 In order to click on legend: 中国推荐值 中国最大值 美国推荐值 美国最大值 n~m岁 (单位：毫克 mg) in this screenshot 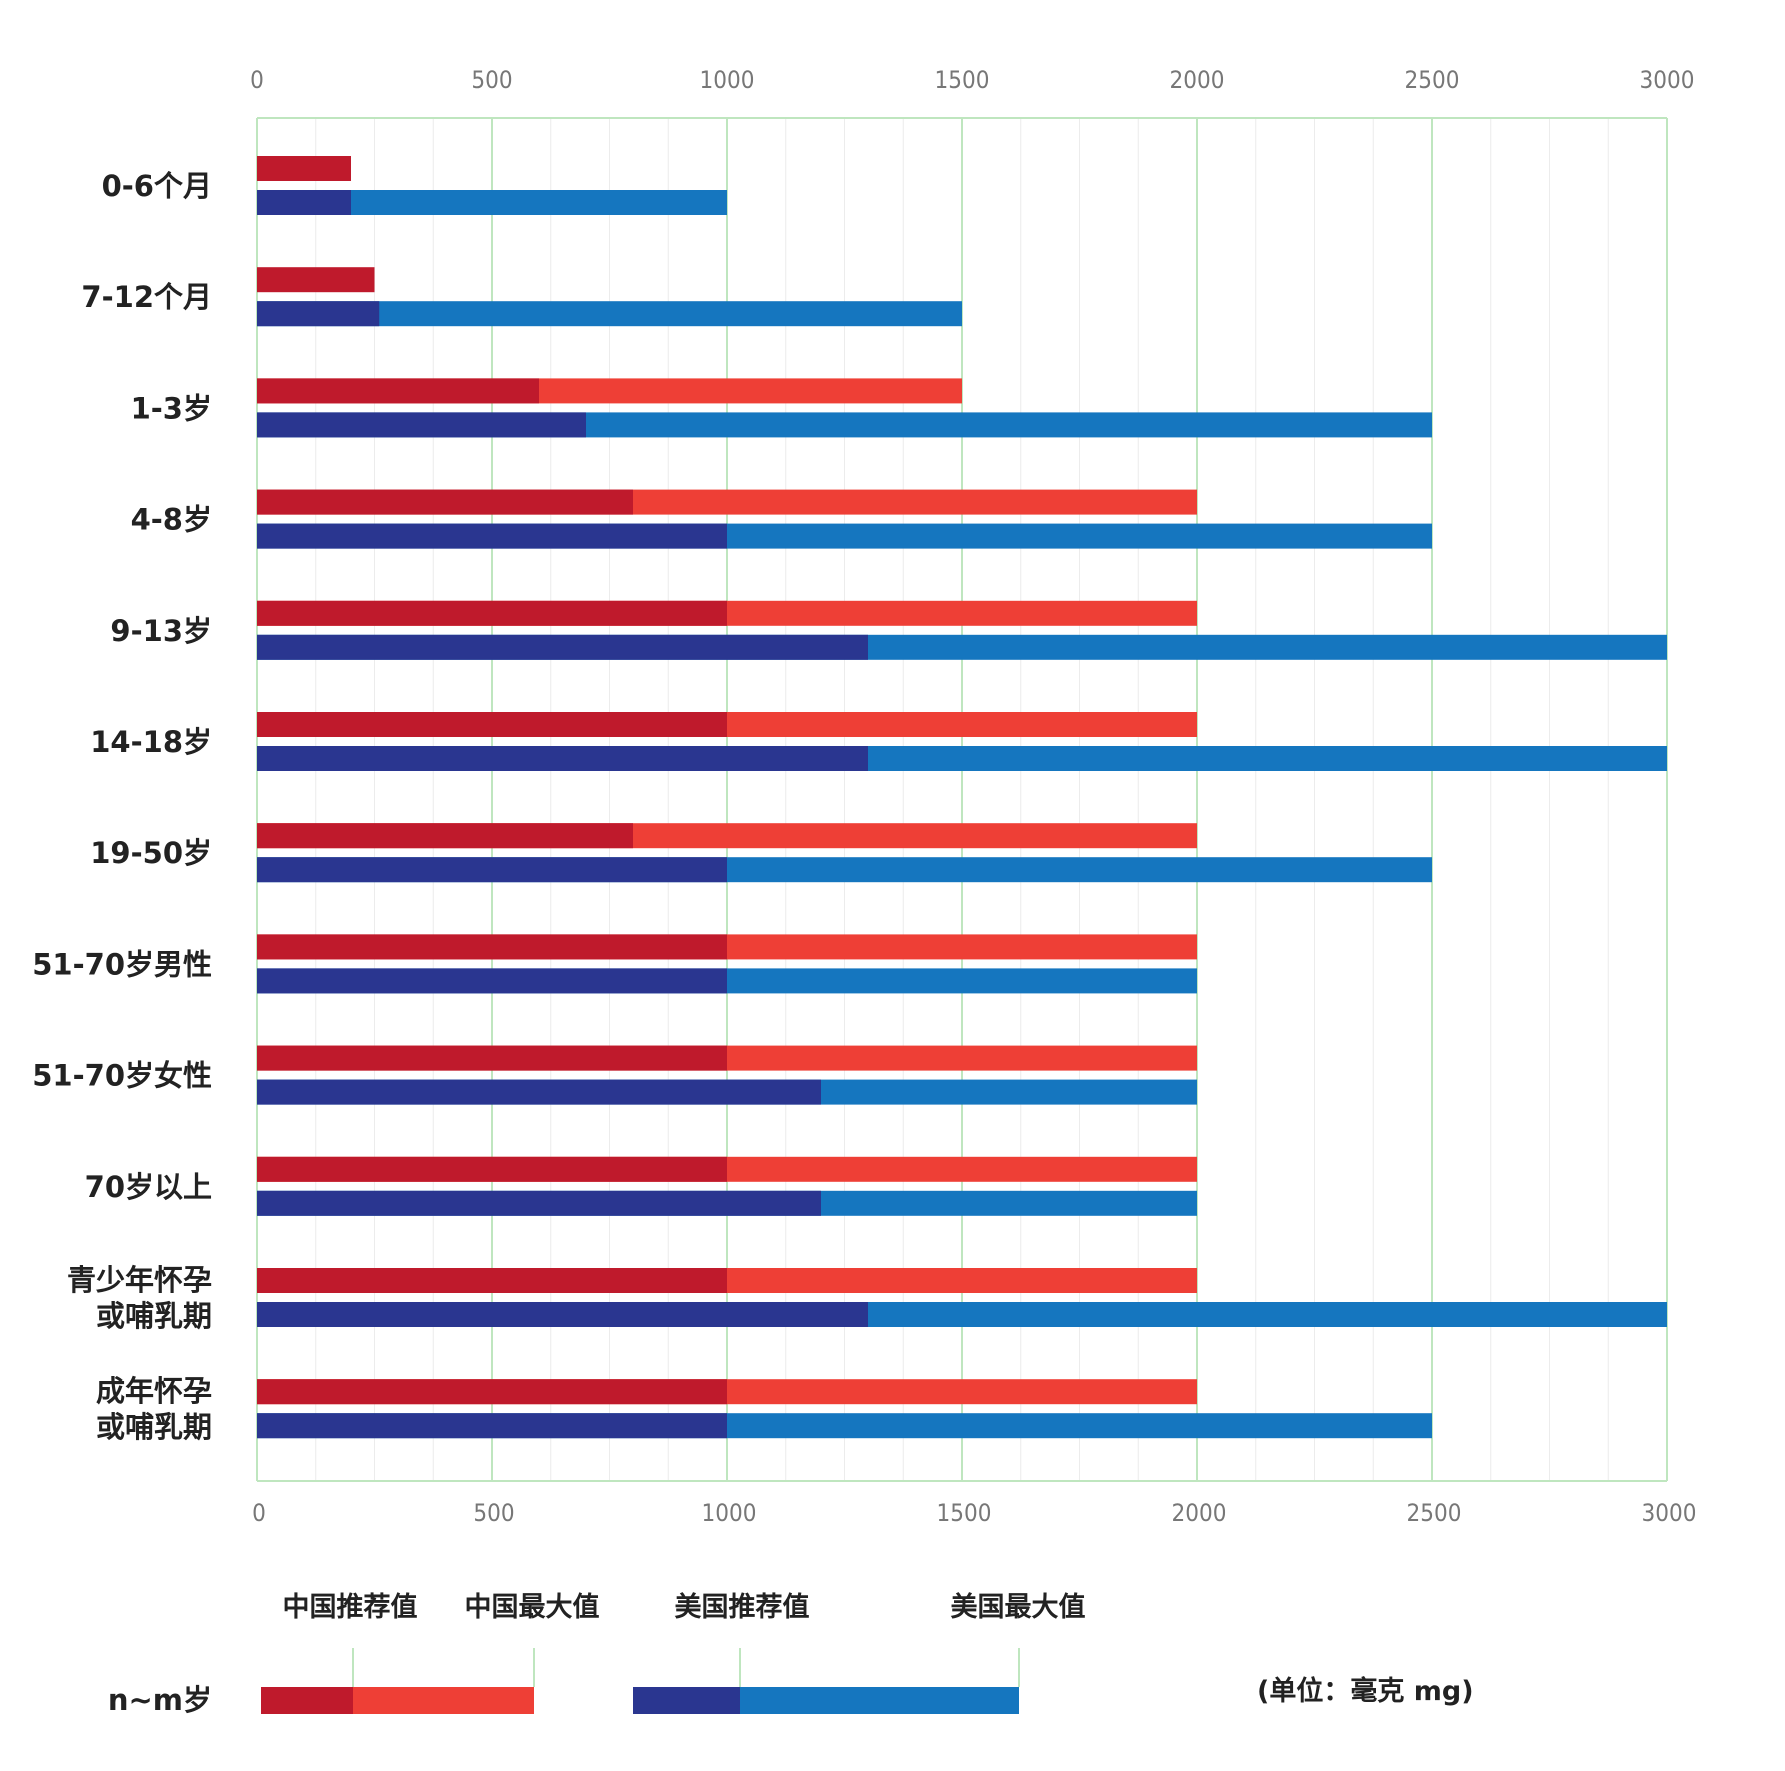, I will do `click(791, 1654)`.